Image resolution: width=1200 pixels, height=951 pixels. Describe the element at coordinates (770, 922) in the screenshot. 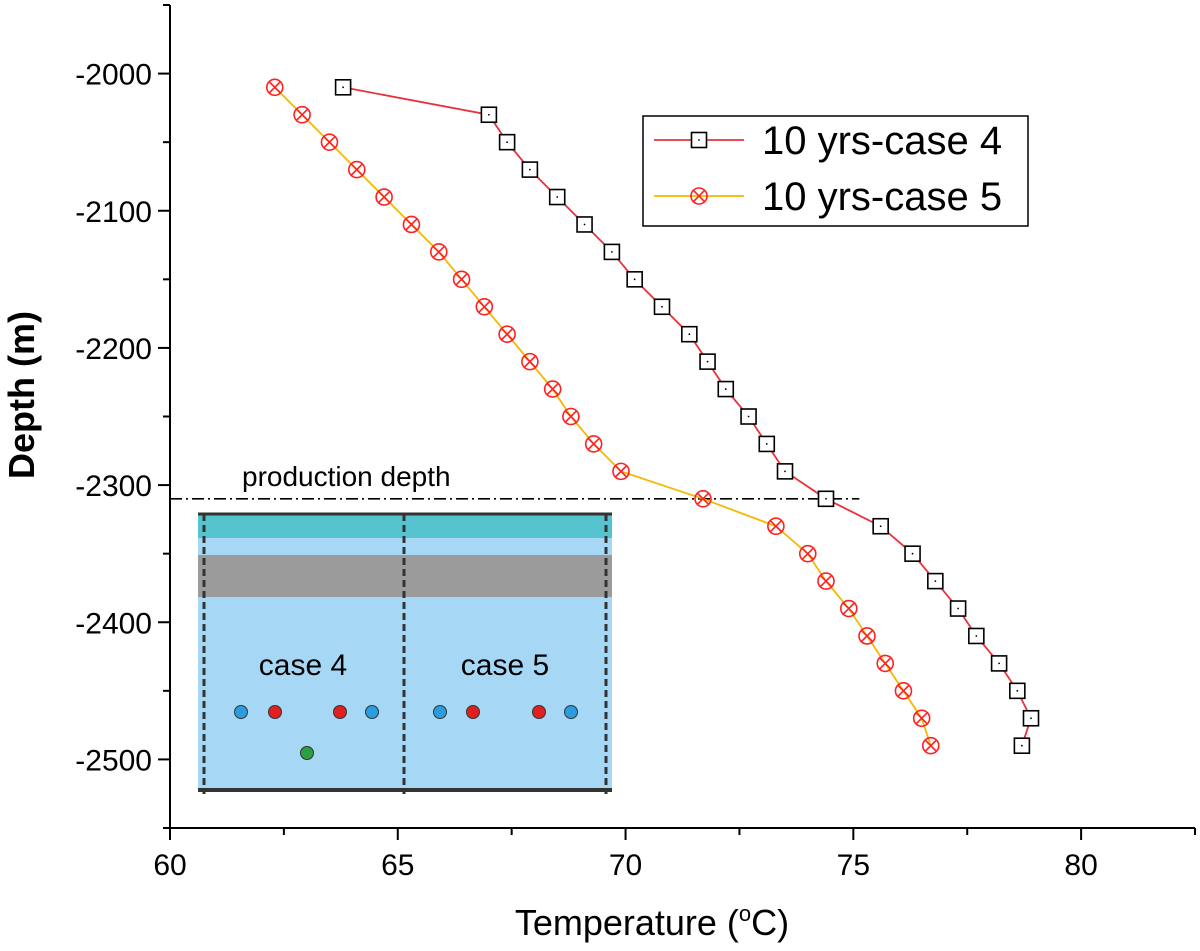

I see `x-axis-title-suffix: C)` at that location.